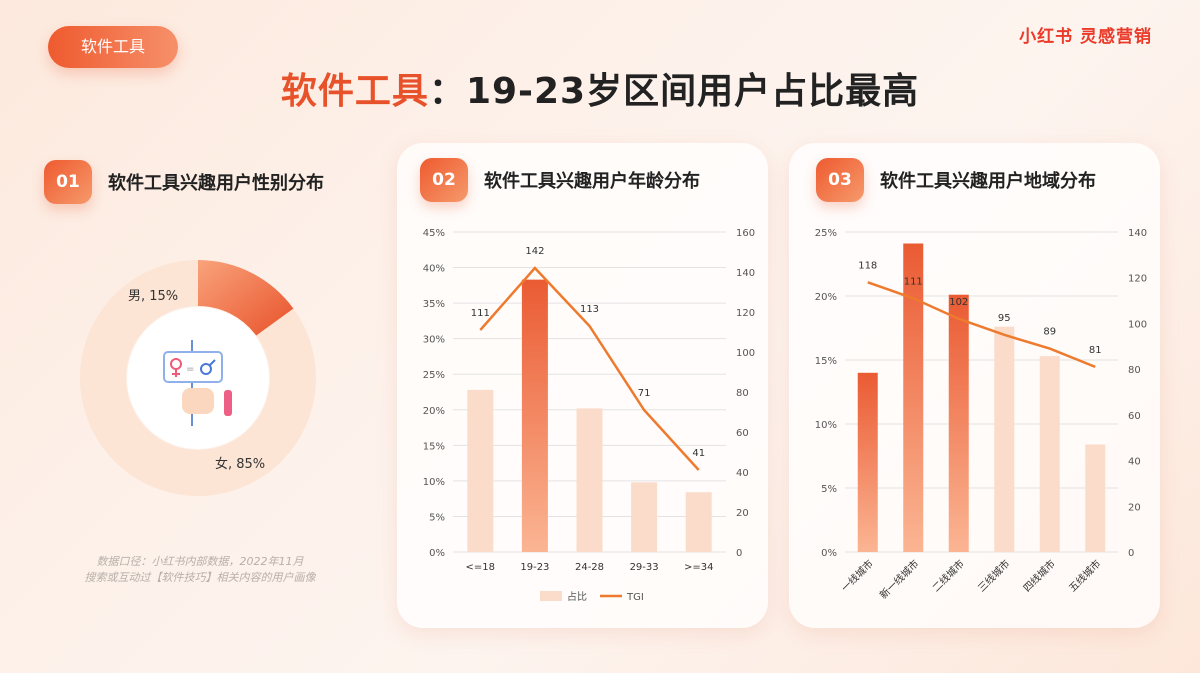 The image size is (1200, 673). I want to click on section-header-age: 02 软件工具兴趣用户年龄分布, so click(560, 180).